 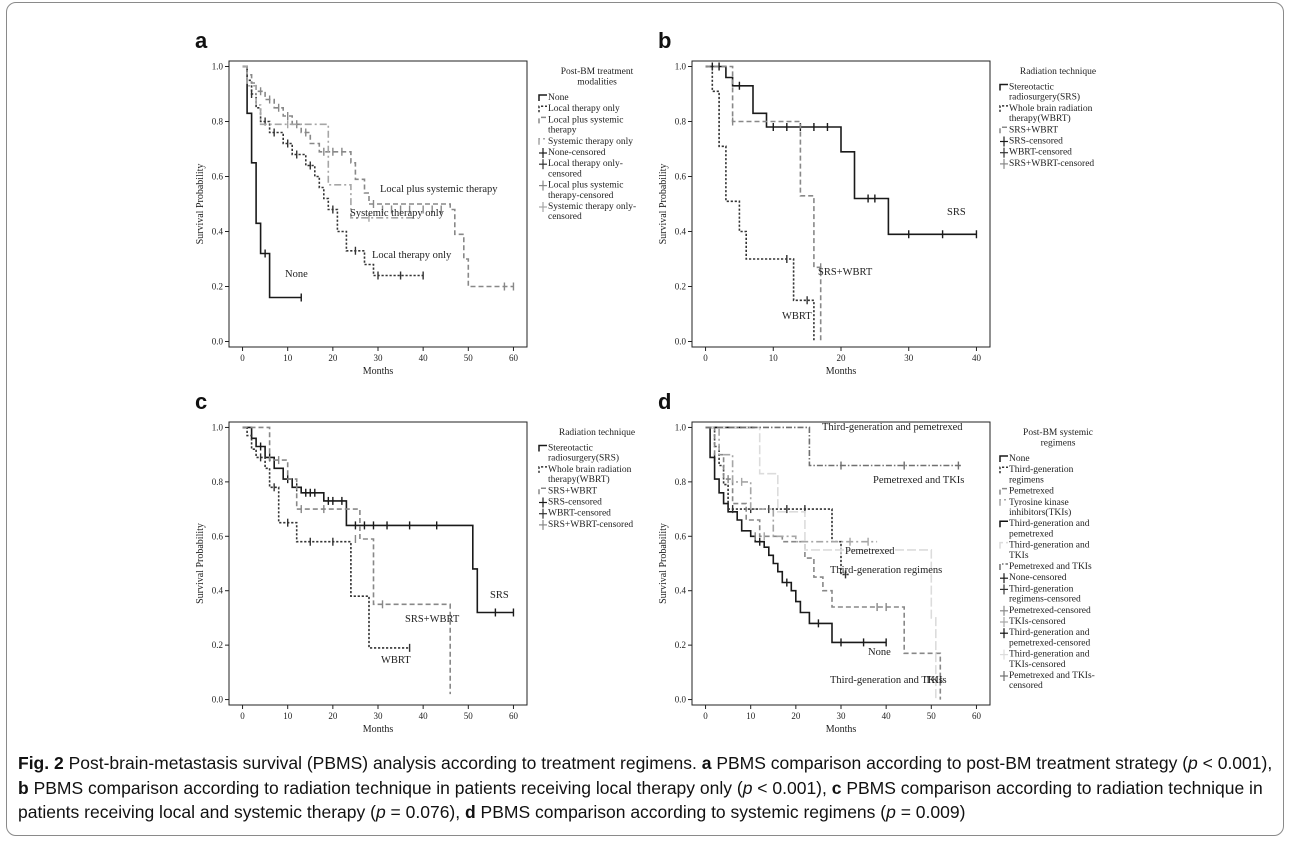 I want to click on panel-b-y-tick-label: 0.6, so click(x=681, y=177).